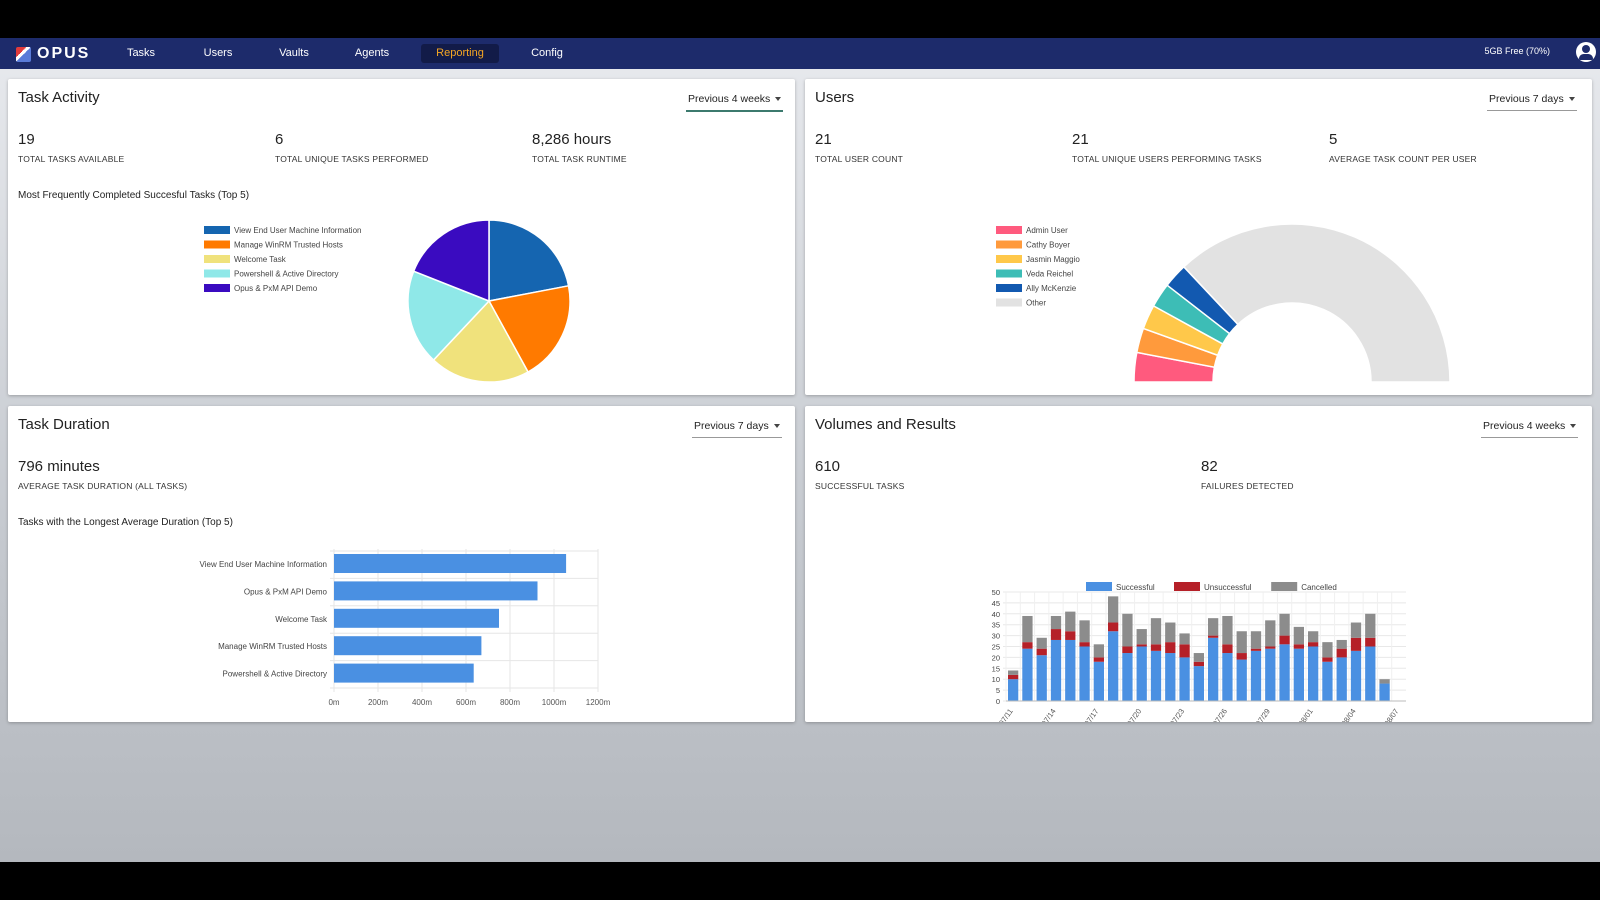 The width and height of the screenshot is (1600, 900). What do you see at coordinates (731, 426) in the screenshot?
I see `range-dropdown-label: Previous 7 days` at bounding box center [731, 426].